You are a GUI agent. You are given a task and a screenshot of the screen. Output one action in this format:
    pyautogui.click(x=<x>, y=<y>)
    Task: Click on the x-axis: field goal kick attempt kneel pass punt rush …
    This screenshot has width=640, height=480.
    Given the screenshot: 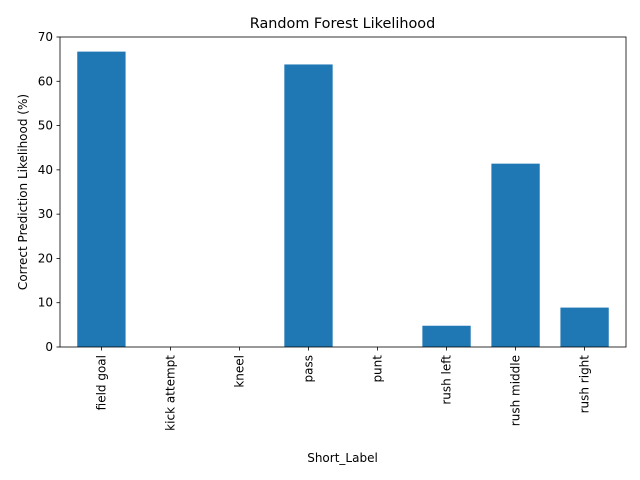 What is the action you would take?
    pyautogui.click(x=343, y=389)
    